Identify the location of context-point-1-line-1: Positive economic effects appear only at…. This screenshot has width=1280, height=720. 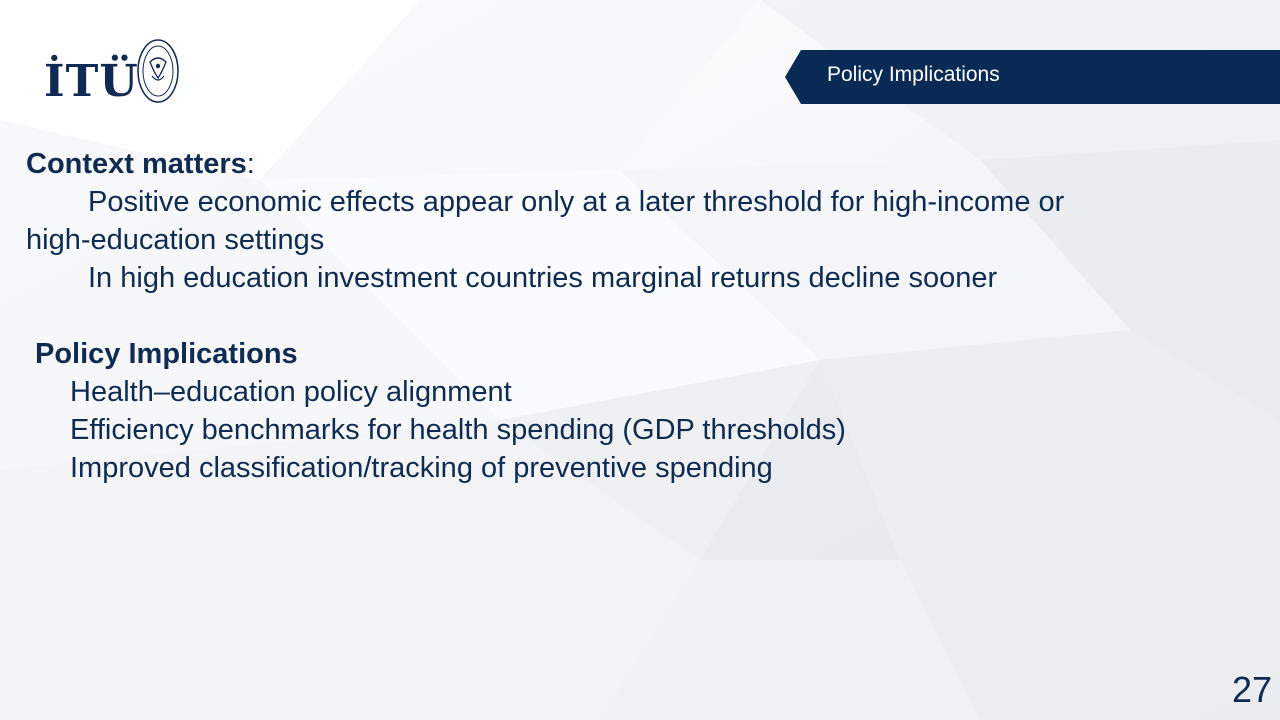
(576, 202).